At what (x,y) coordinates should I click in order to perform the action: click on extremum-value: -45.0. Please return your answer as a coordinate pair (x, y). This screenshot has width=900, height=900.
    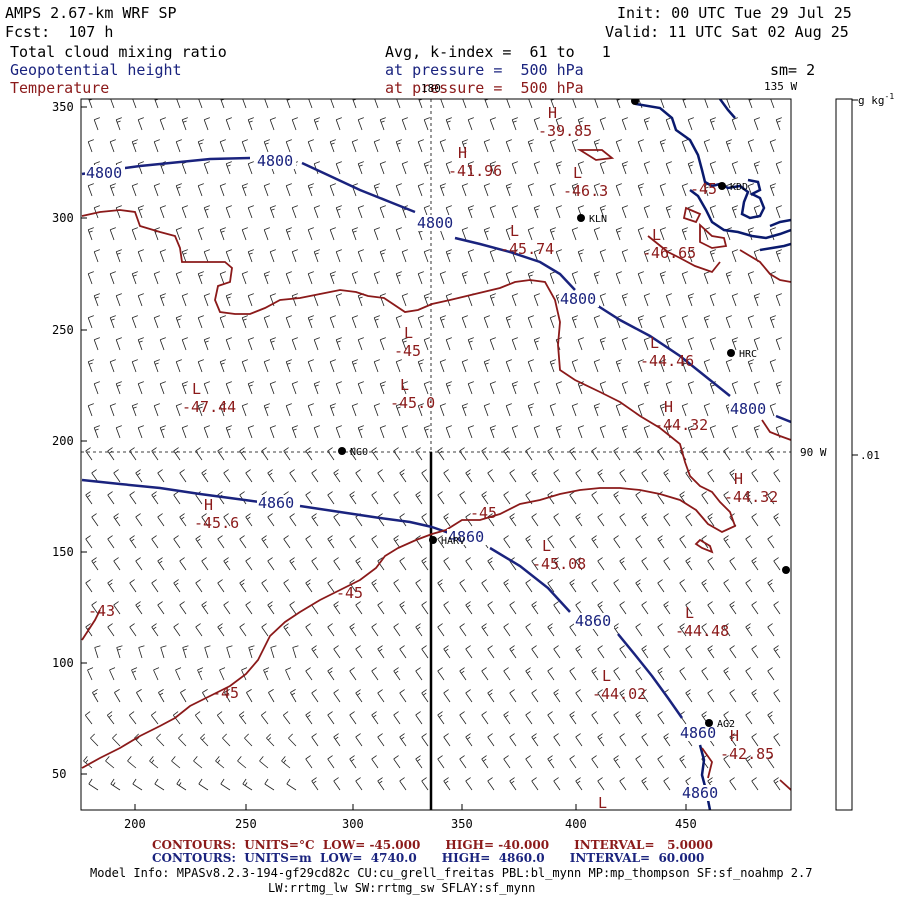
    Looking at the image, I should click on (412, 403).